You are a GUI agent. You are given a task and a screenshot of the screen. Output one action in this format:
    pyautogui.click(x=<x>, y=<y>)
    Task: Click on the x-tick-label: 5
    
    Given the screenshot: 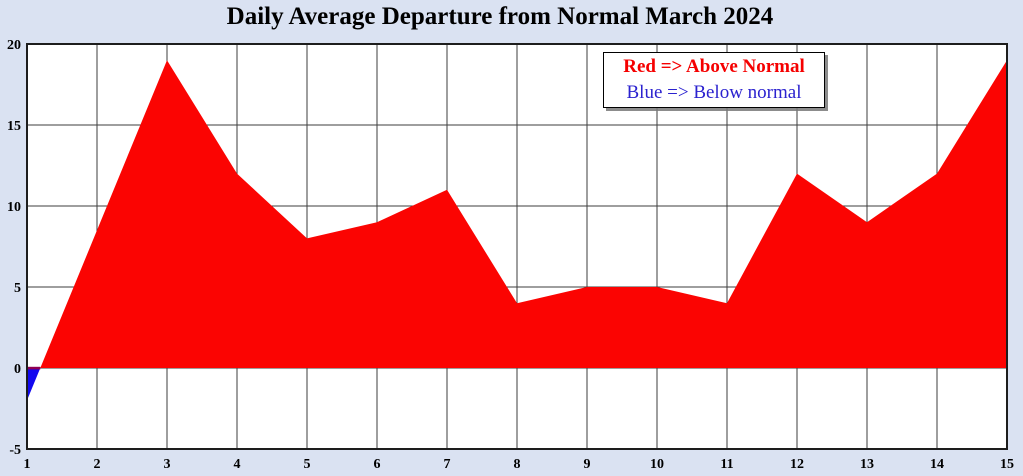 What is the action you would take?
    pyautogui.click(x=307, y=464)
    